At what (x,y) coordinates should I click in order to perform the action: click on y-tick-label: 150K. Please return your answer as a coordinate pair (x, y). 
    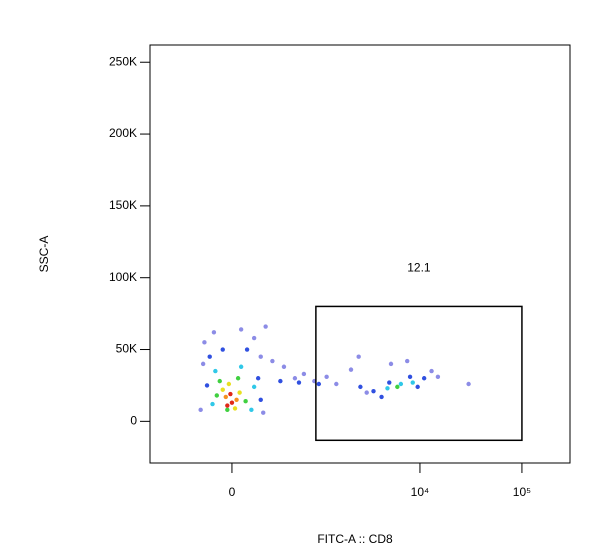
    Looking at the image, I should click on (123, 205).